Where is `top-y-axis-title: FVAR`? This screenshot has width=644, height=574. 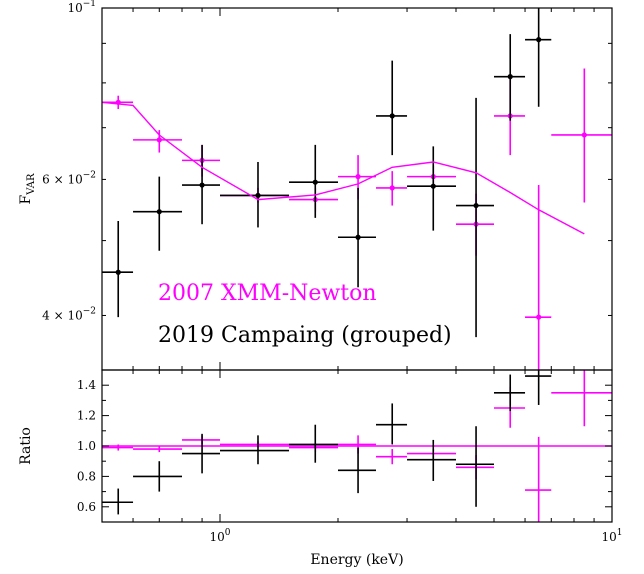 top-y-axis-title: FVAR is located at coordinates (27, 188).